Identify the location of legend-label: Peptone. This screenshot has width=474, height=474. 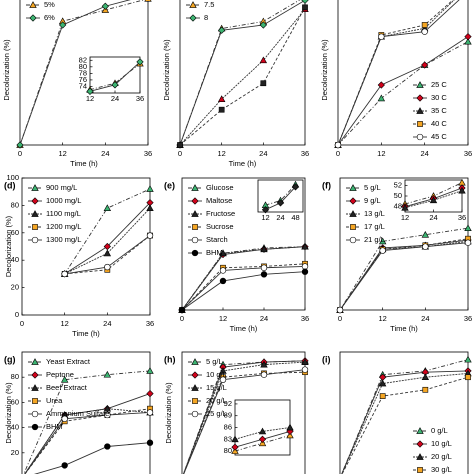
(60, 374).